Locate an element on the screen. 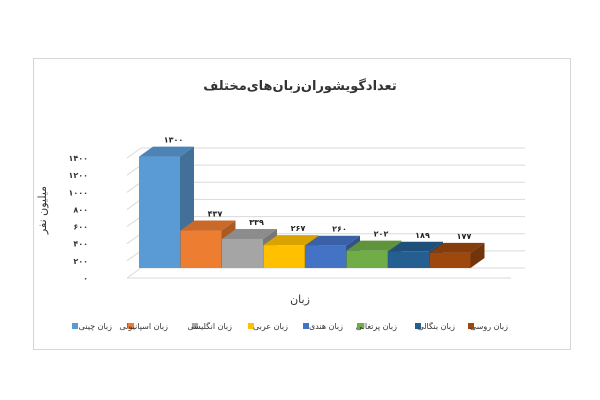  y-tick-label: ۸۰۰ is located at coordinates (80, 209).